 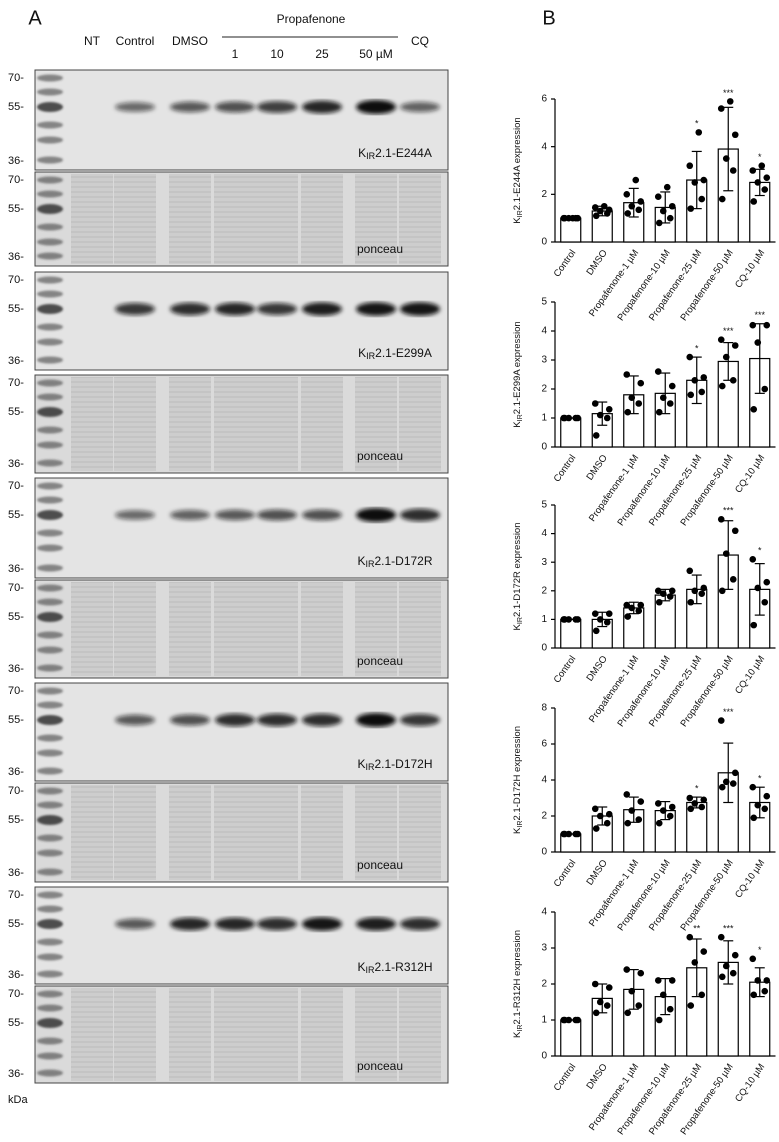 I want to click on lane-label: Control, so click(x=135, y=41).